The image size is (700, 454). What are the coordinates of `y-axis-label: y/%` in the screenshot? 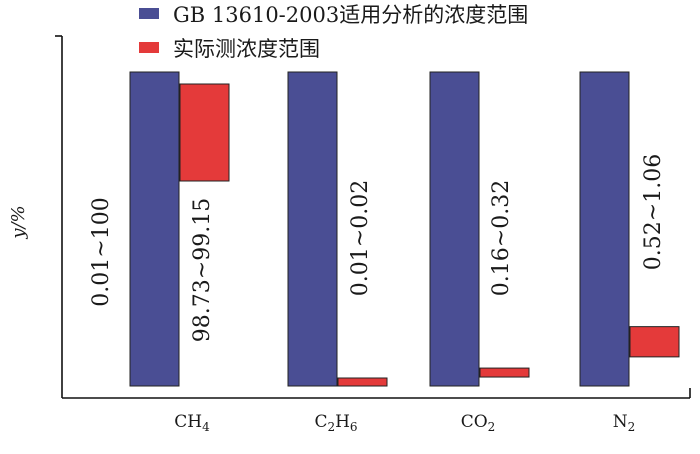 It's located at (18, 222).